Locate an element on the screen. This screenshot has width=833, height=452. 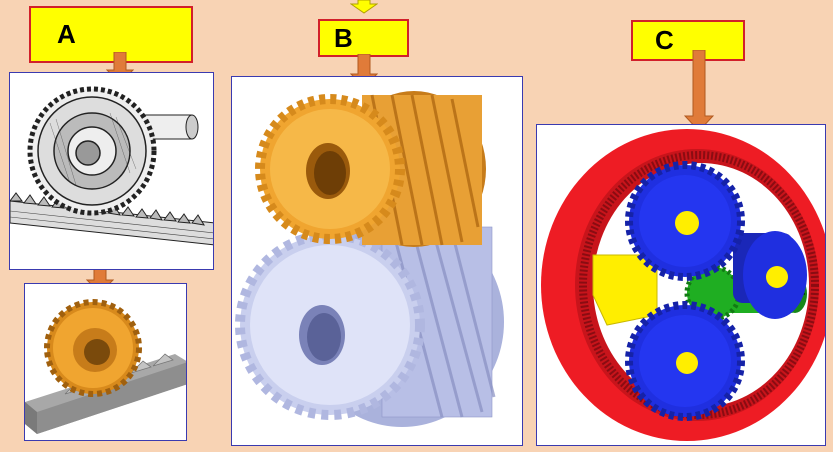
label-a-text: A is located at coordinates (66, 34).